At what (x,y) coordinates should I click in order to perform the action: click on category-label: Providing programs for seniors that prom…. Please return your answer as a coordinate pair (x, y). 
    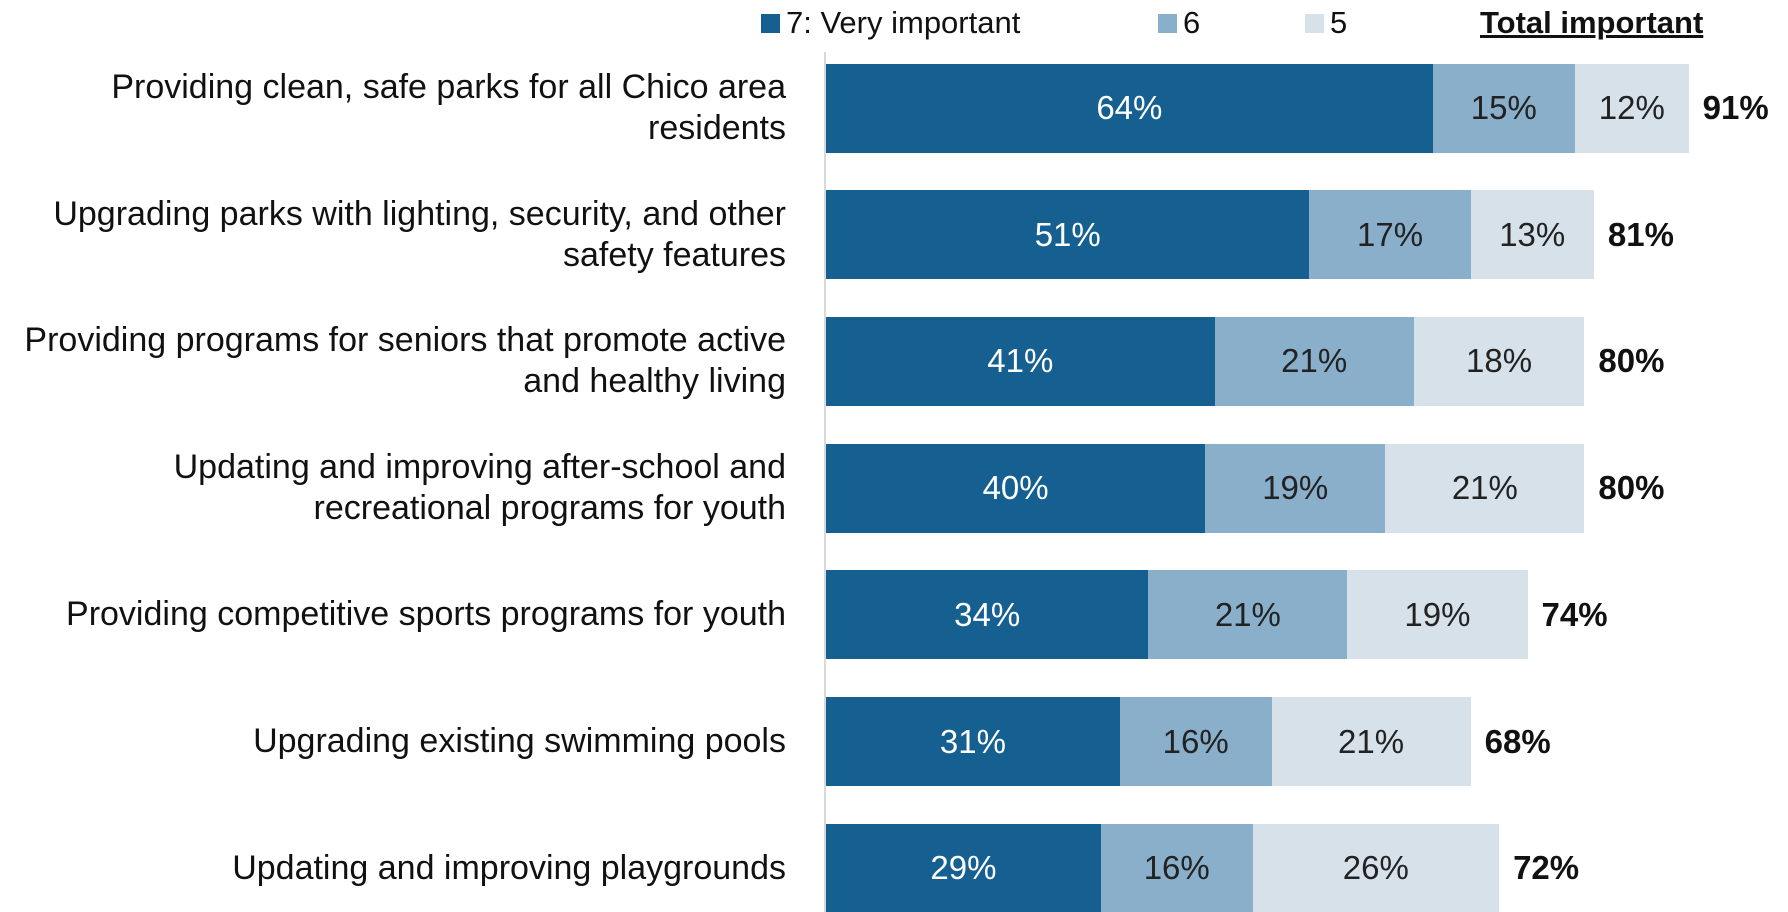
    Looking at the image, I should click on (405, 361).